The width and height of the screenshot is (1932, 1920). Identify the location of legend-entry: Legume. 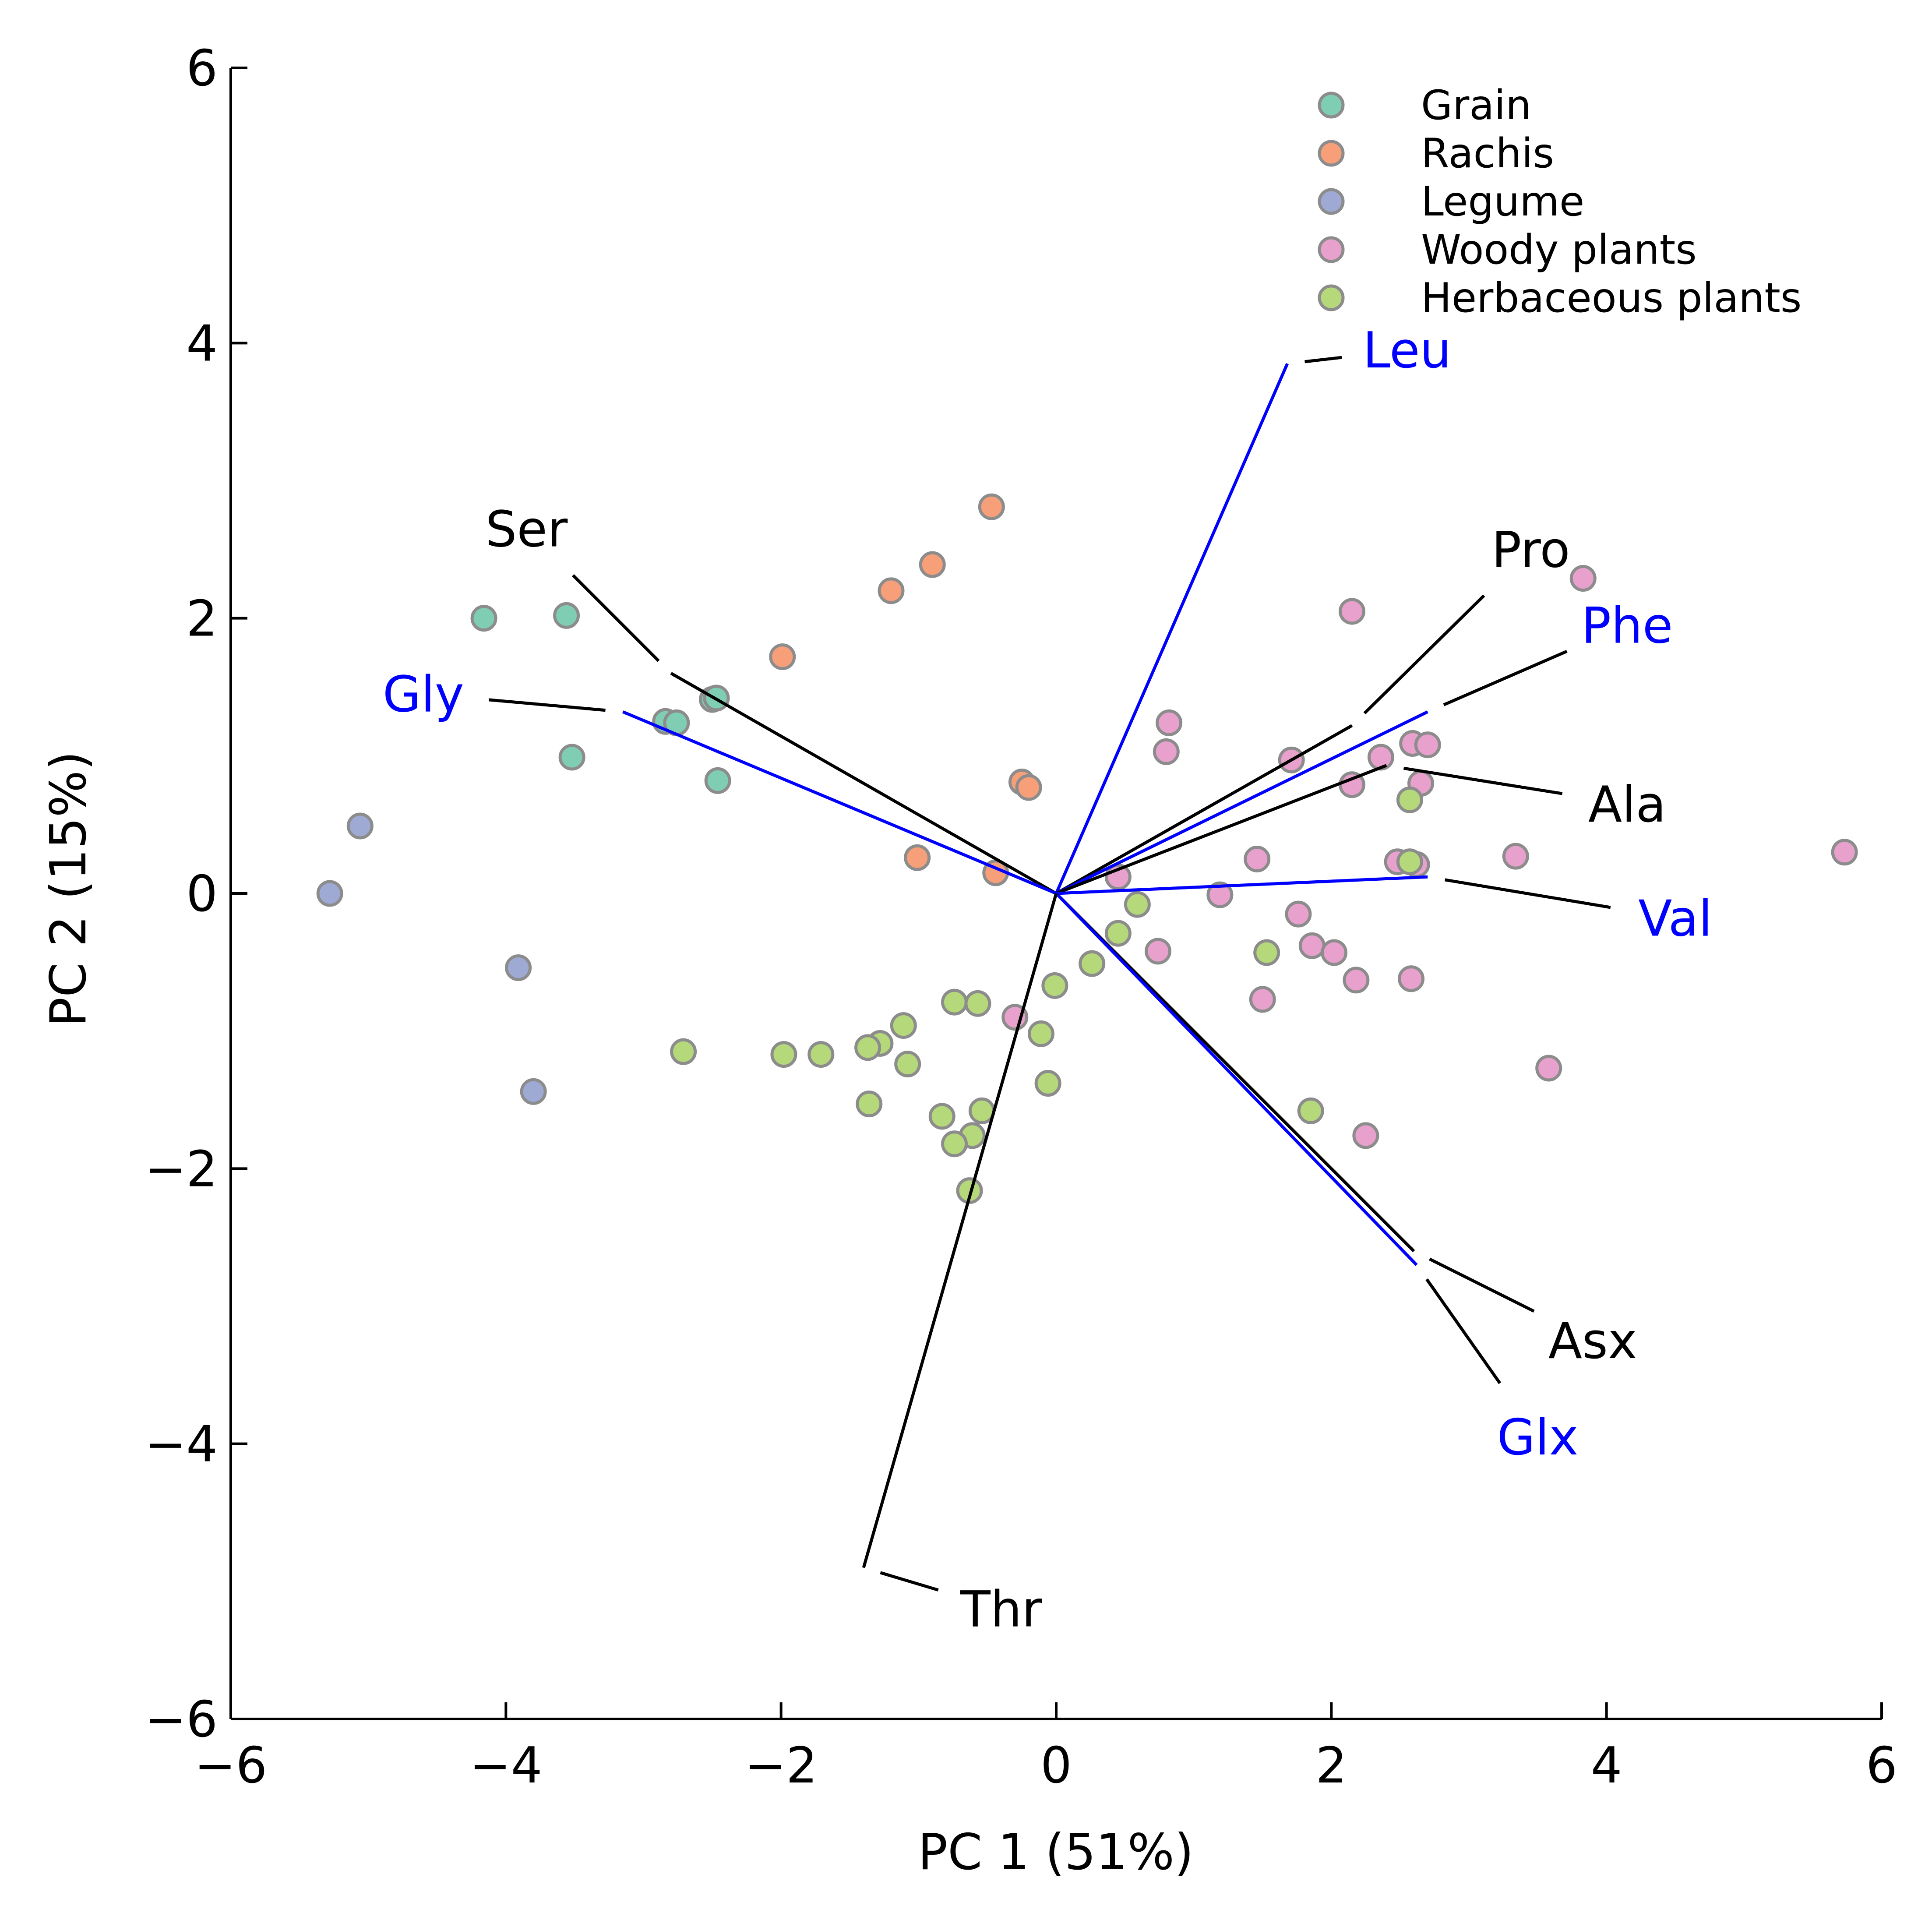
(1451, 201).